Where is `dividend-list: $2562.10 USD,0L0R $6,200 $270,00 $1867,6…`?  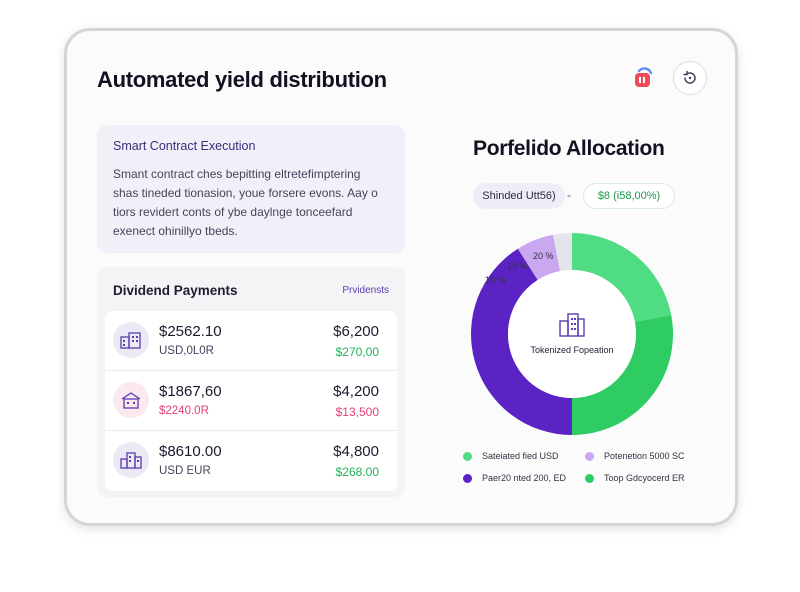
dividend-list: $2562.10 USD,0L0R $6,200 $270,00 $1867,6… is located at coordinates (251, 401).